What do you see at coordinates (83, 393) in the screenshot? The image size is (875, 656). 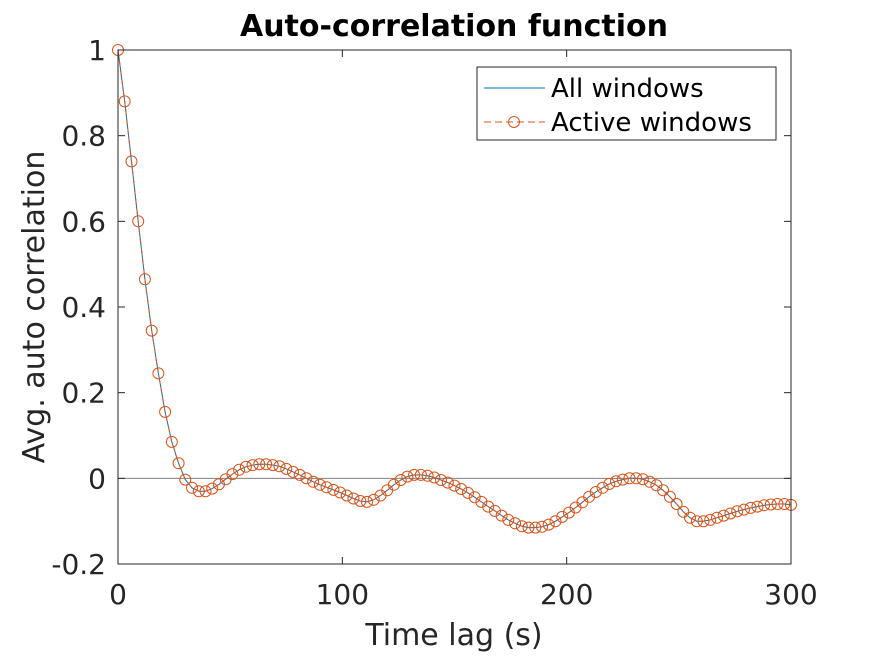 I see `y-tick-label: 0.2` at bounding box center [83, 393].